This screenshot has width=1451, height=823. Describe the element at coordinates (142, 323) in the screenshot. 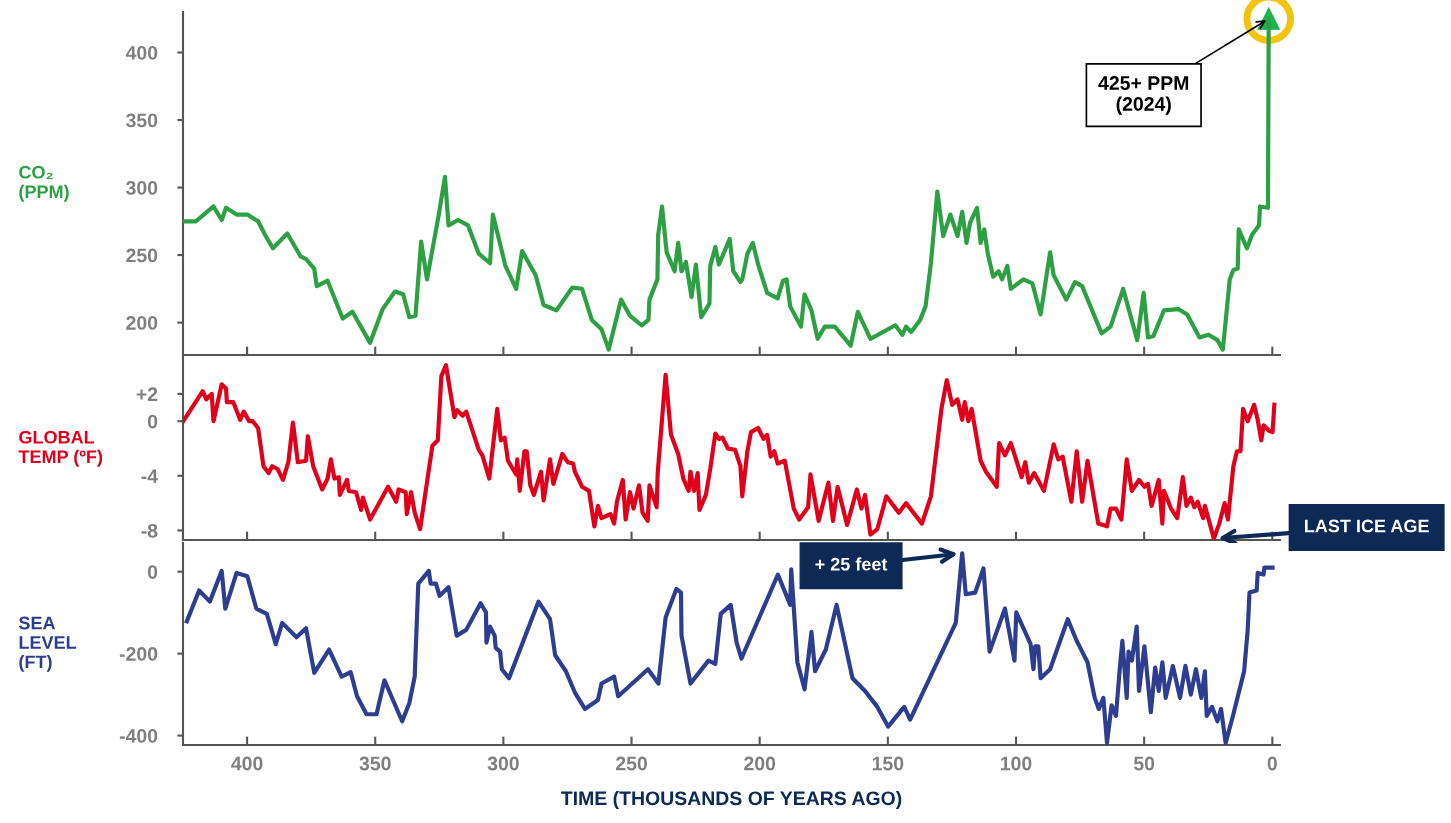

I see `y-tick-label: 200` at that location.